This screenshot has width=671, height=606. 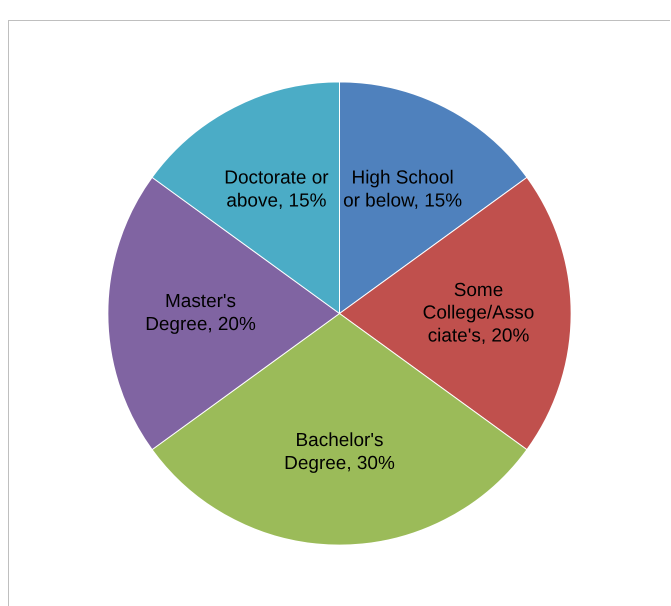 I want to click on slice-label: Doctorate or above, 15%, so click(x=276, y=189).